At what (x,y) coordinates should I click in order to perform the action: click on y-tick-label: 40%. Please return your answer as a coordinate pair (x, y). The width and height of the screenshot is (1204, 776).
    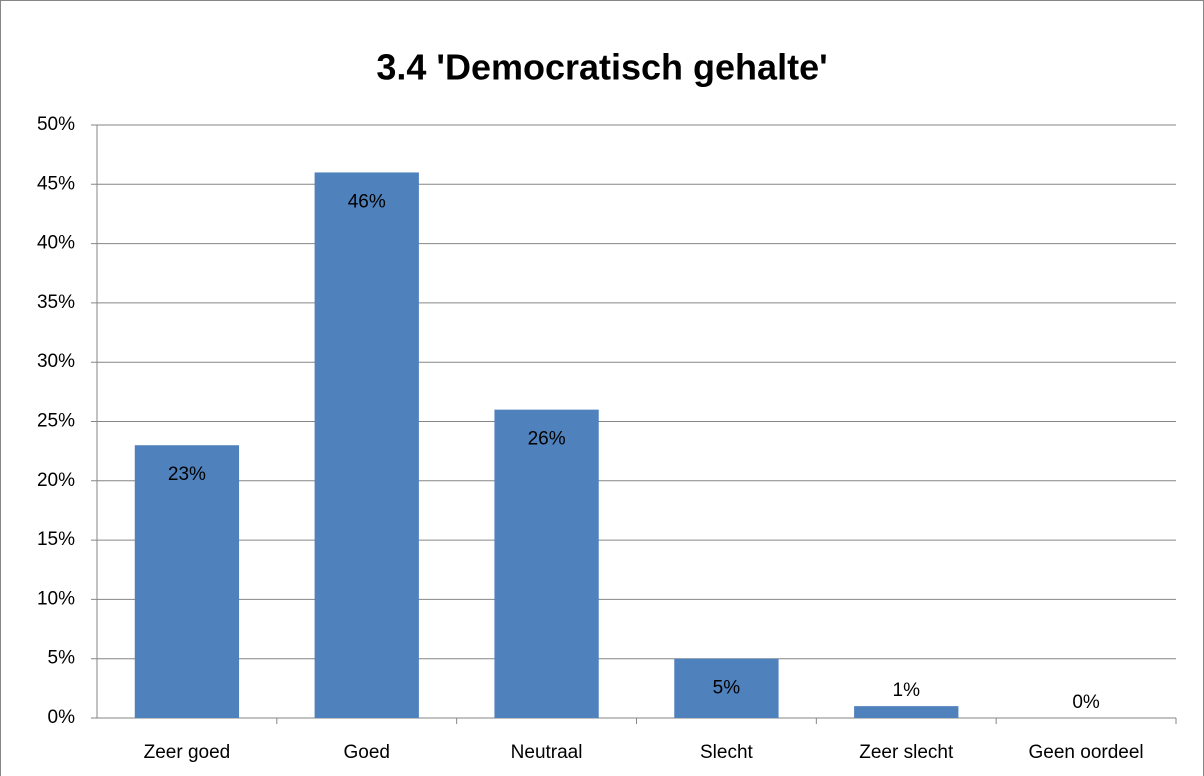
    Looking at the image, I should click on (56, 243).